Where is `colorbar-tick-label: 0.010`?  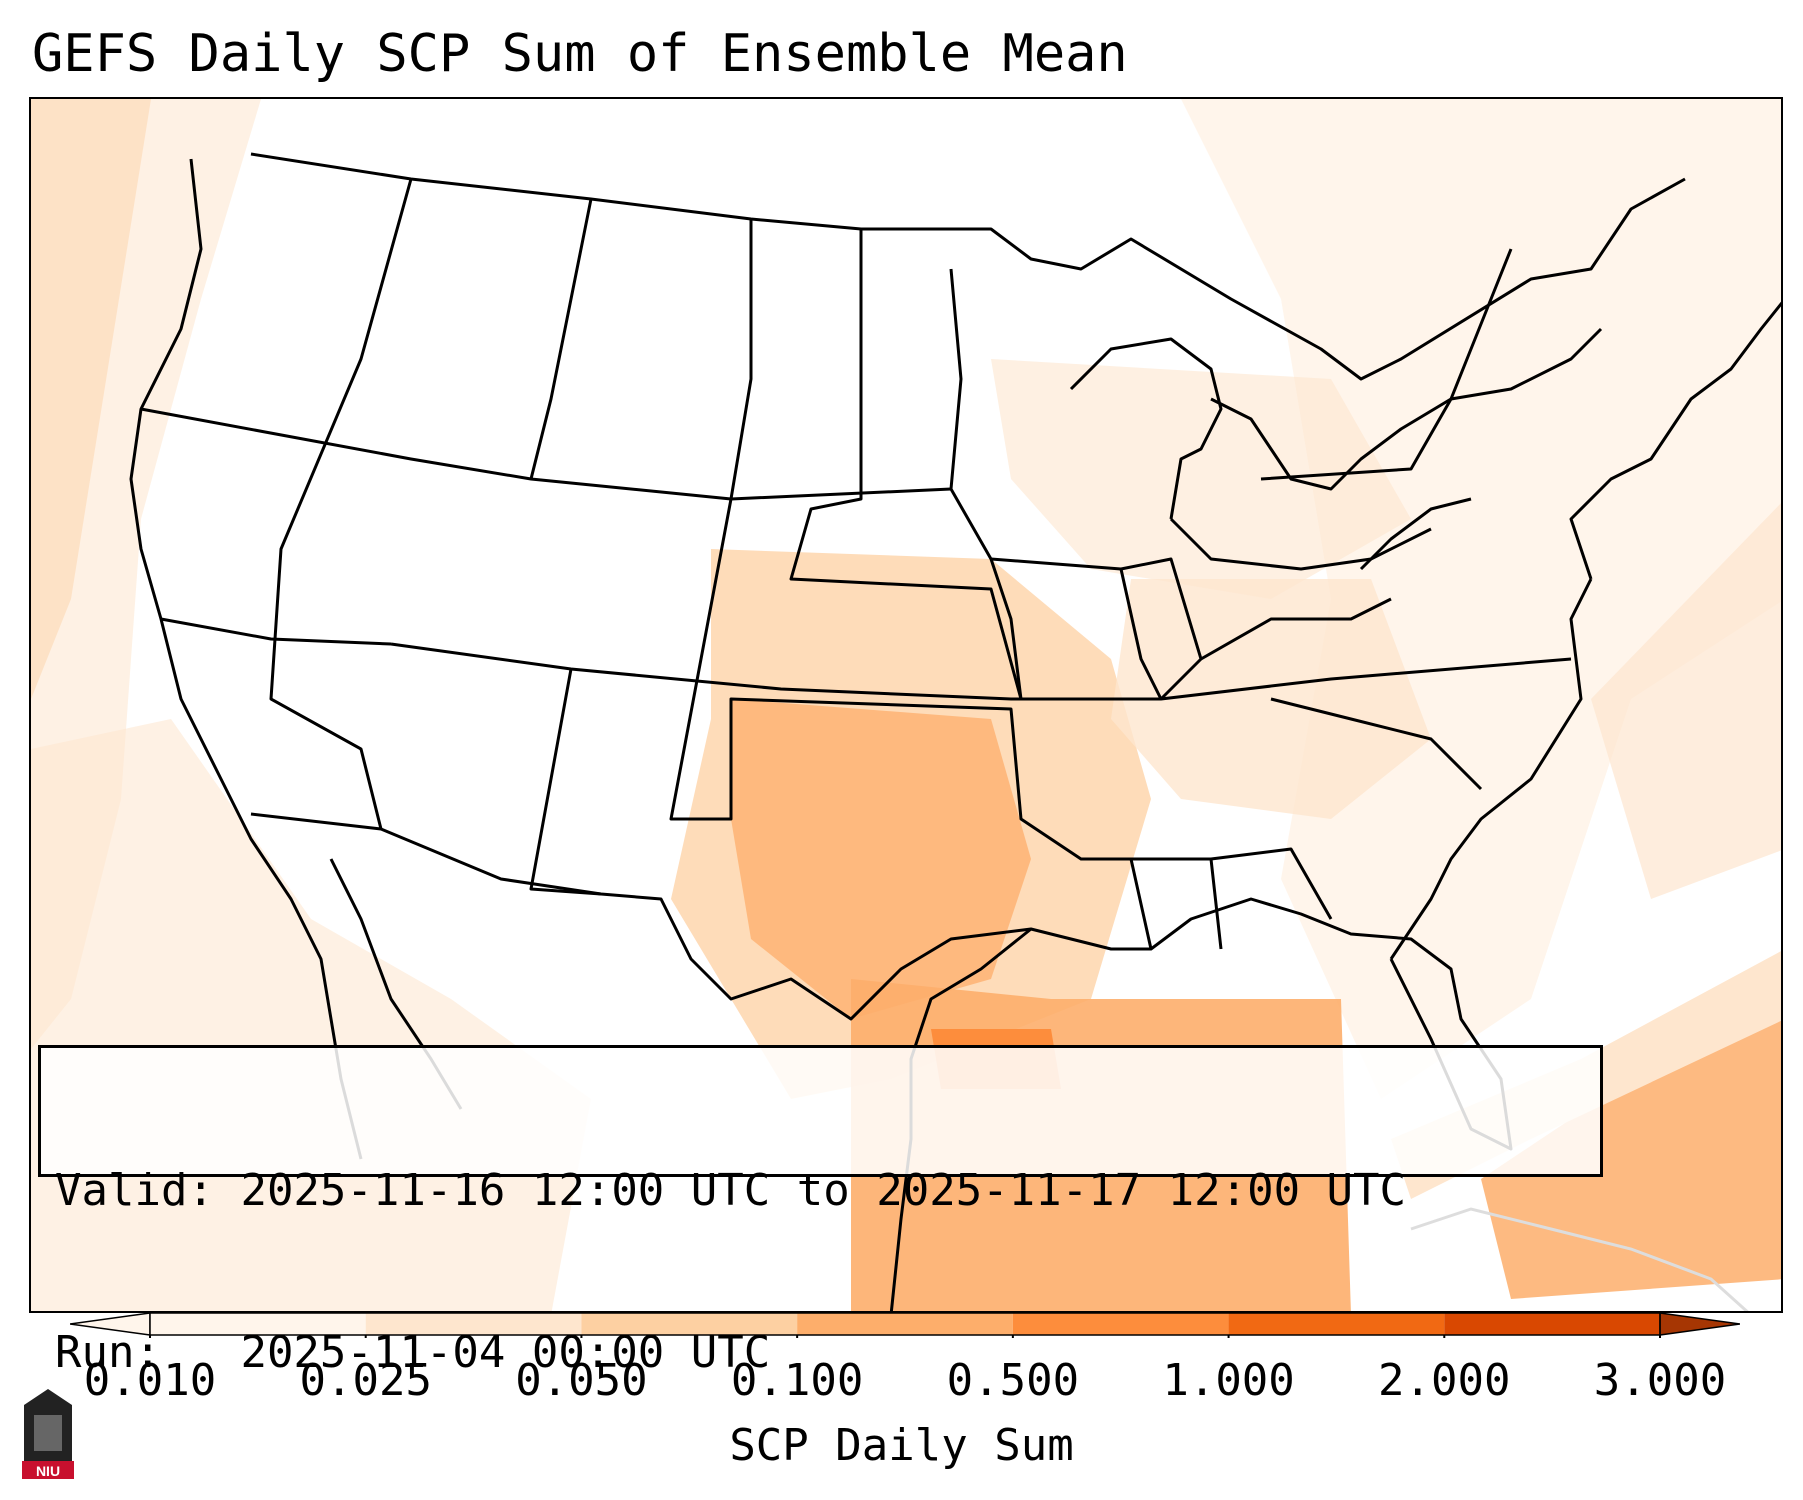 colorbar-tick-label: 0.010 is located at coordinates (150, 1380).